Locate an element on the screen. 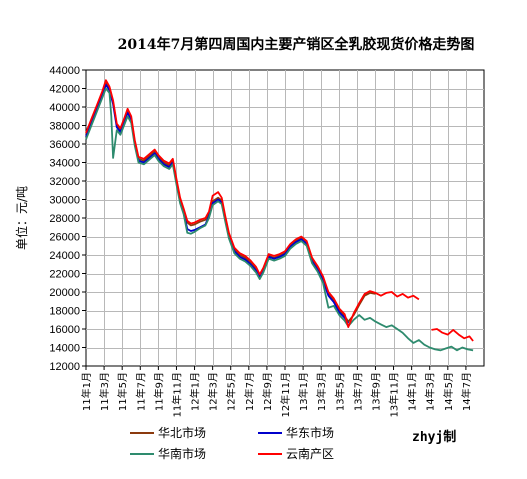 Image resolution: width=527 pixels, height=479 pixels. x-tick-label: 12年3月 is located at coordinates (213, 391).